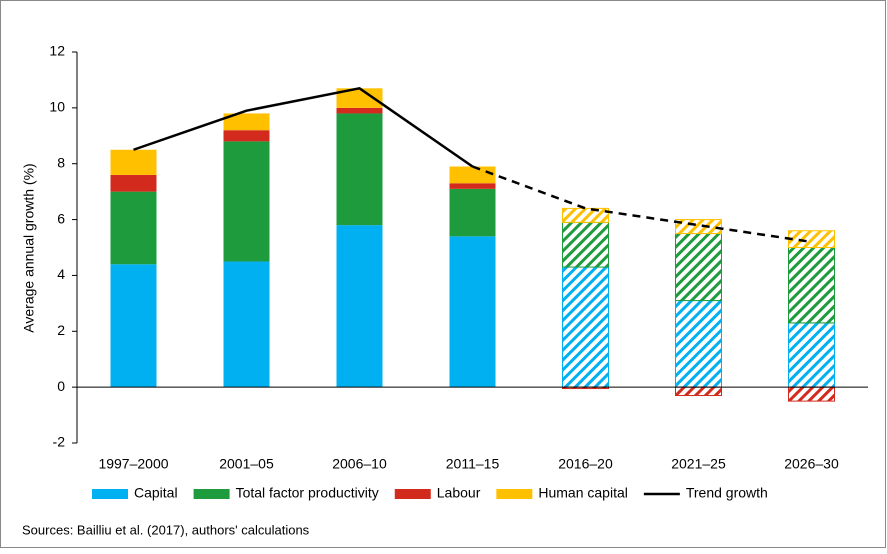 The image size is (887, 554). Describe the element at coordinates (57, 51) in the screenshot. I see `y-tick-label: 12` at that location.